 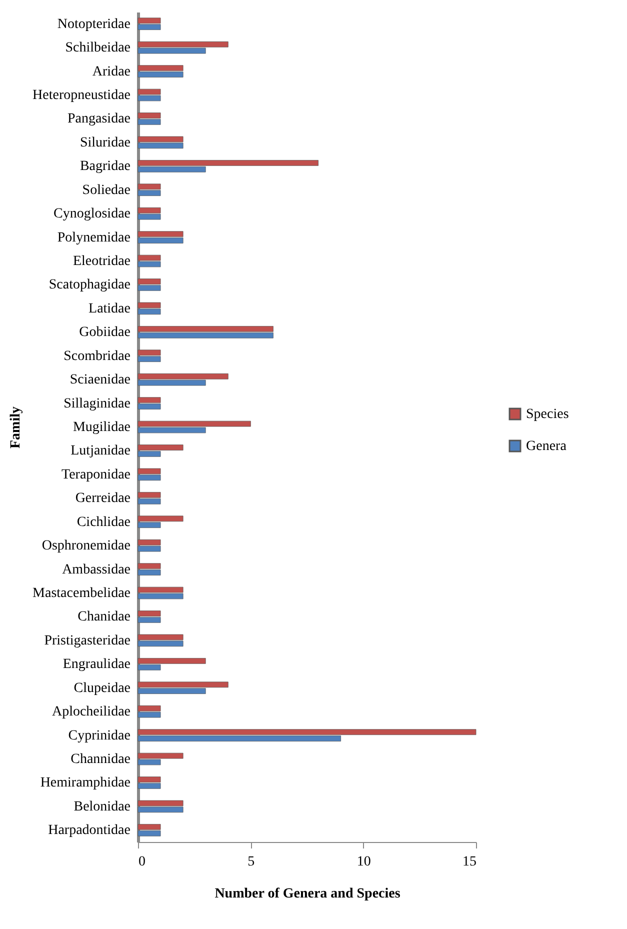 What do you see at coordinates (101, 427) in the screenshot?
I see `y-tick-label: Mugilidae` at bounding box center [101, 427].